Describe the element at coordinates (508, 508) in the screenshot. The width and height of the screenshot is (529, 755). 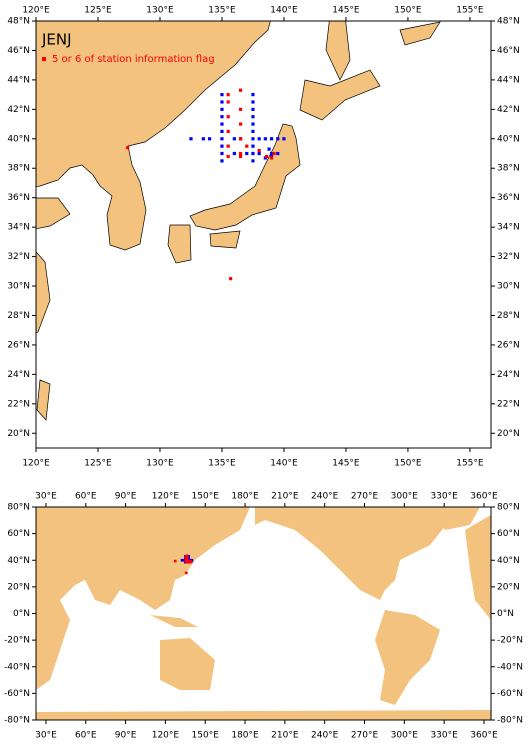
I see `y-tick-label: 80°N` at that location.